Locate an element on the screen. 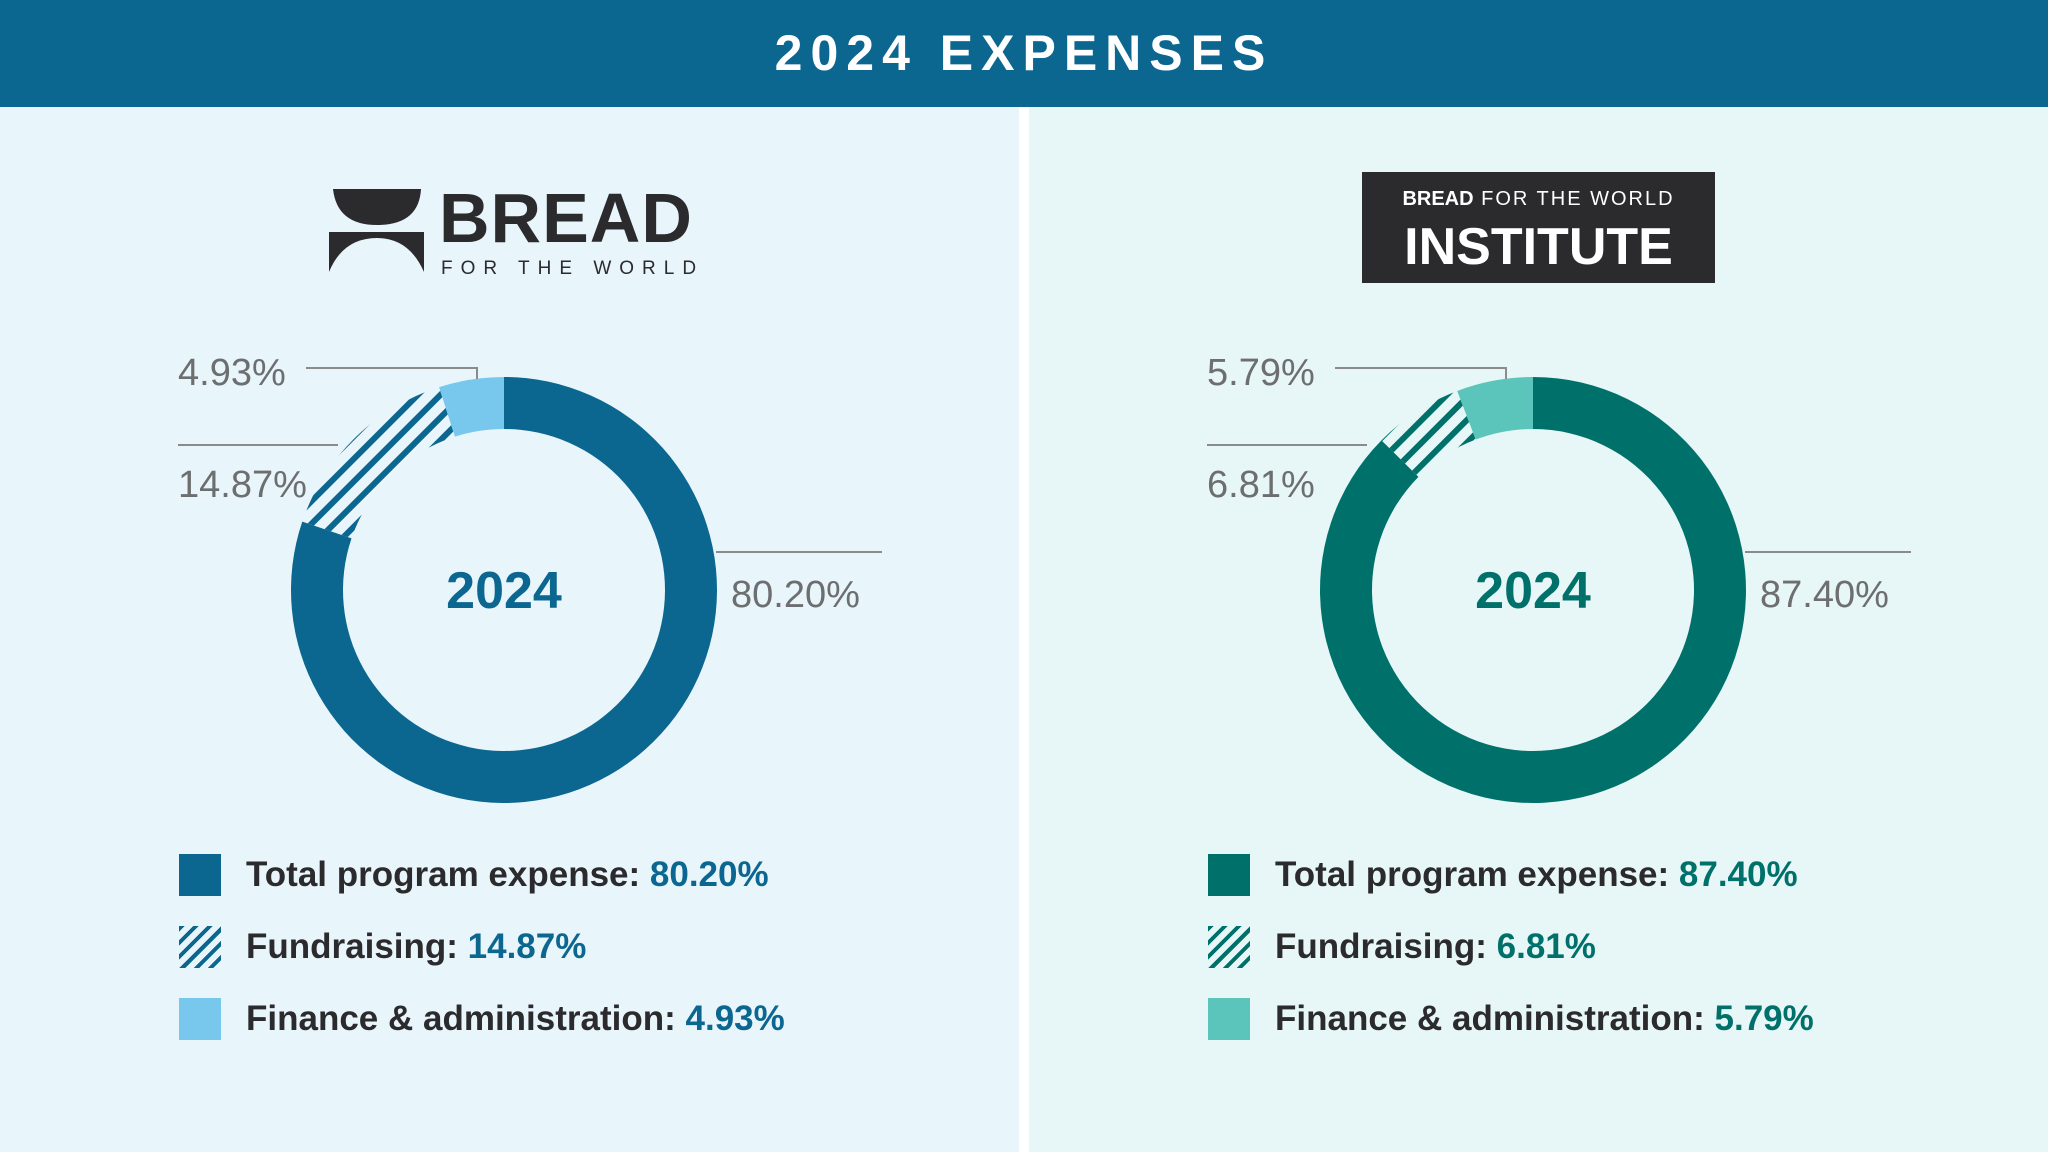 This screenshot has width=2048, height=1152. label-finance: 5.79% is located at coordinates (1261, 373).